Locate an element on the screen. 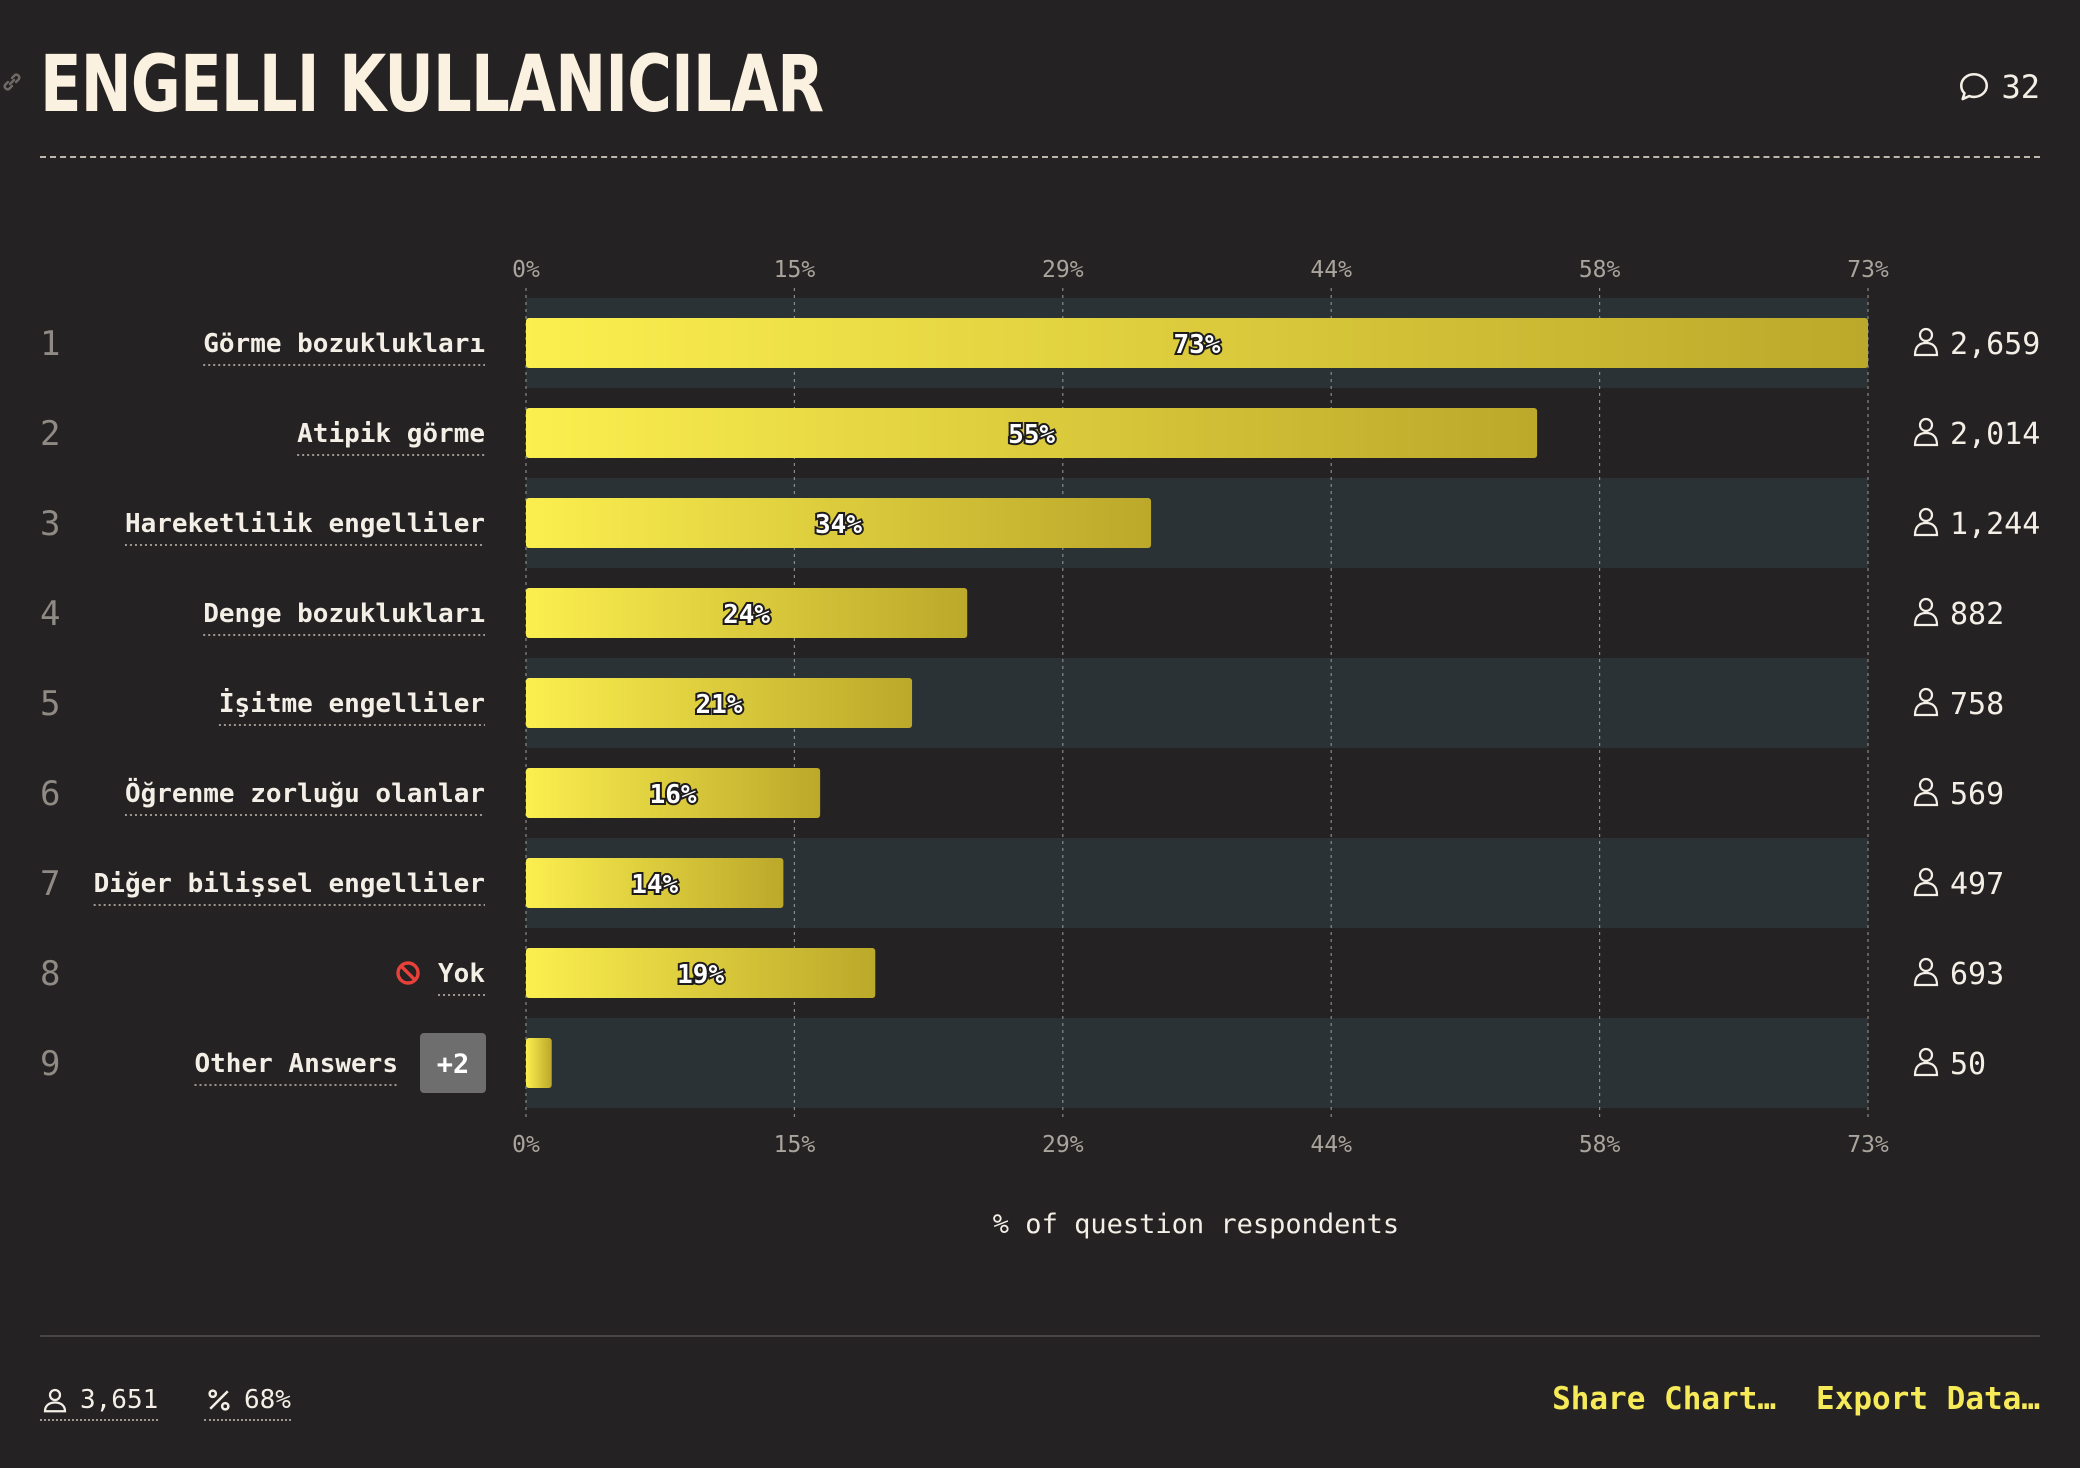  x-tick-label-bottom: 58% is located at coordinates (1600, 1145).